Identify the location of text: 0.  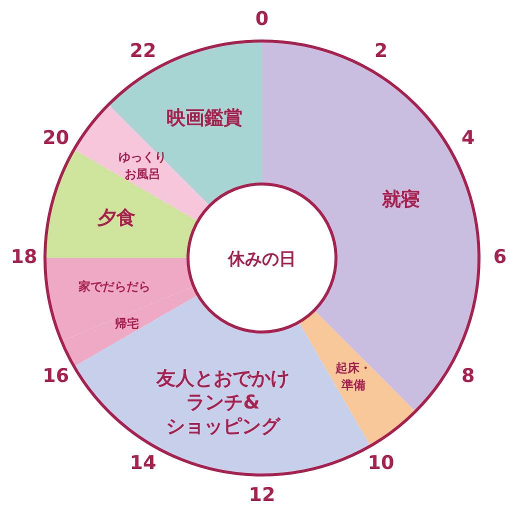
(262, 19).